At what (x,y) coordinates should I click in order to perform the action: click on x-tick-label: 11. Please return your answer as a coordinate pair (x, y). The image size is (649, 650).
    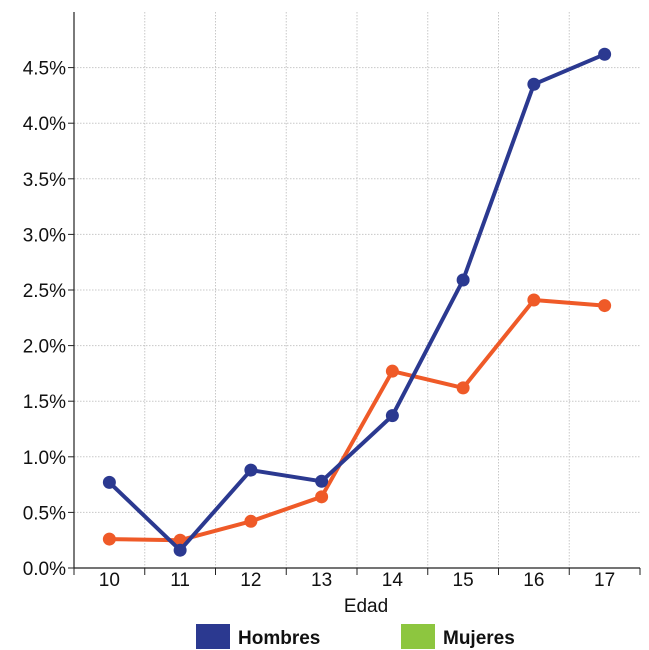
    Looking at the image, I should click on (180, 580).